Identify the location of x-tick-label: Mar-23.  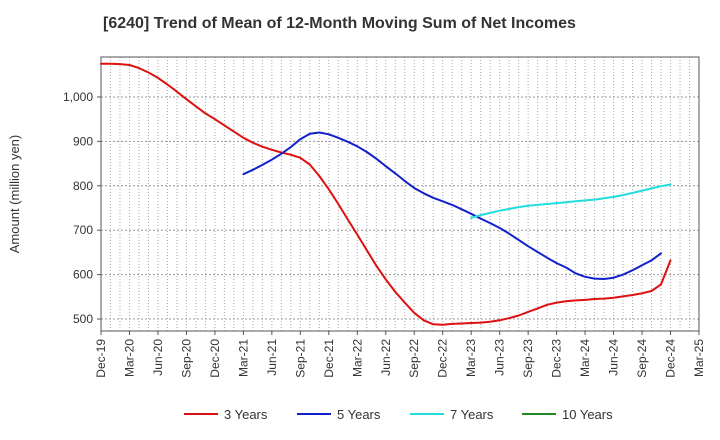
(471, 358).